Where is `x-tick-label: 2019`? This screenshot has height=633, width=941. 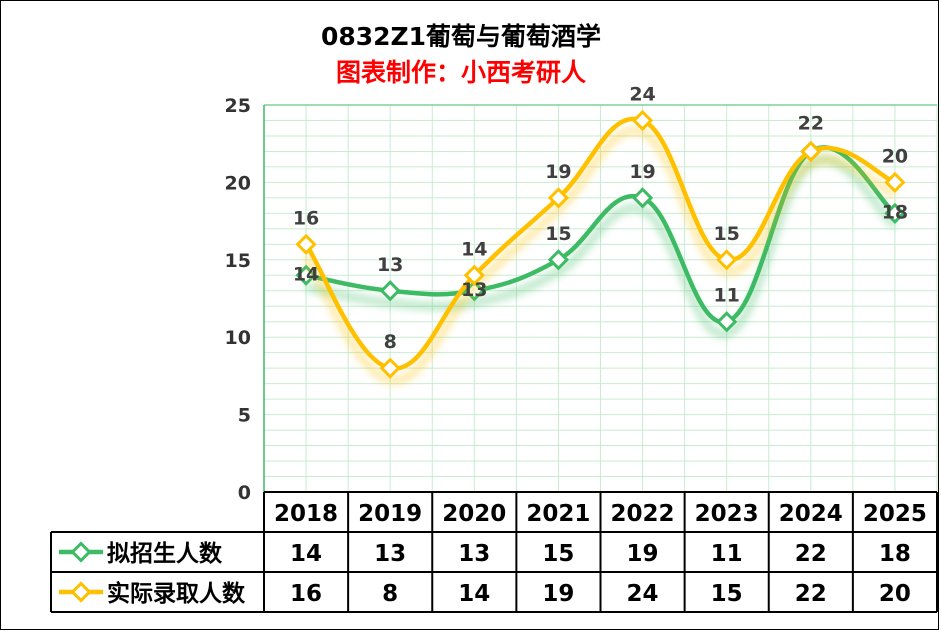
x-tick-label: 2019 is located at coordinates (390, 514).